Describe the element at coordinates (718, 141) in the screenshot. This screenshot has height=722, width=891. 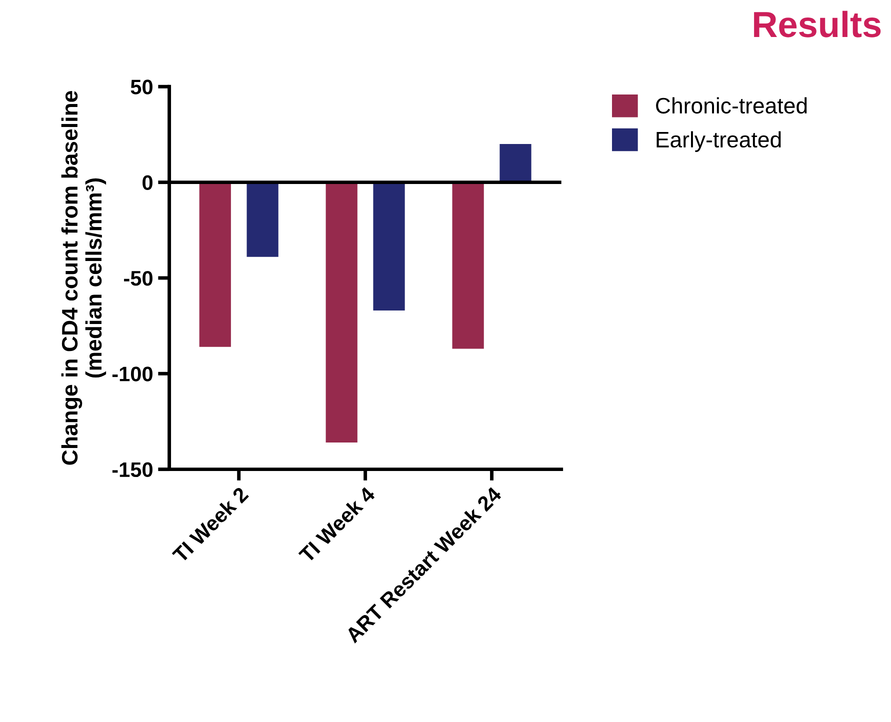
I see `legend-label: Early-treated` at that location.